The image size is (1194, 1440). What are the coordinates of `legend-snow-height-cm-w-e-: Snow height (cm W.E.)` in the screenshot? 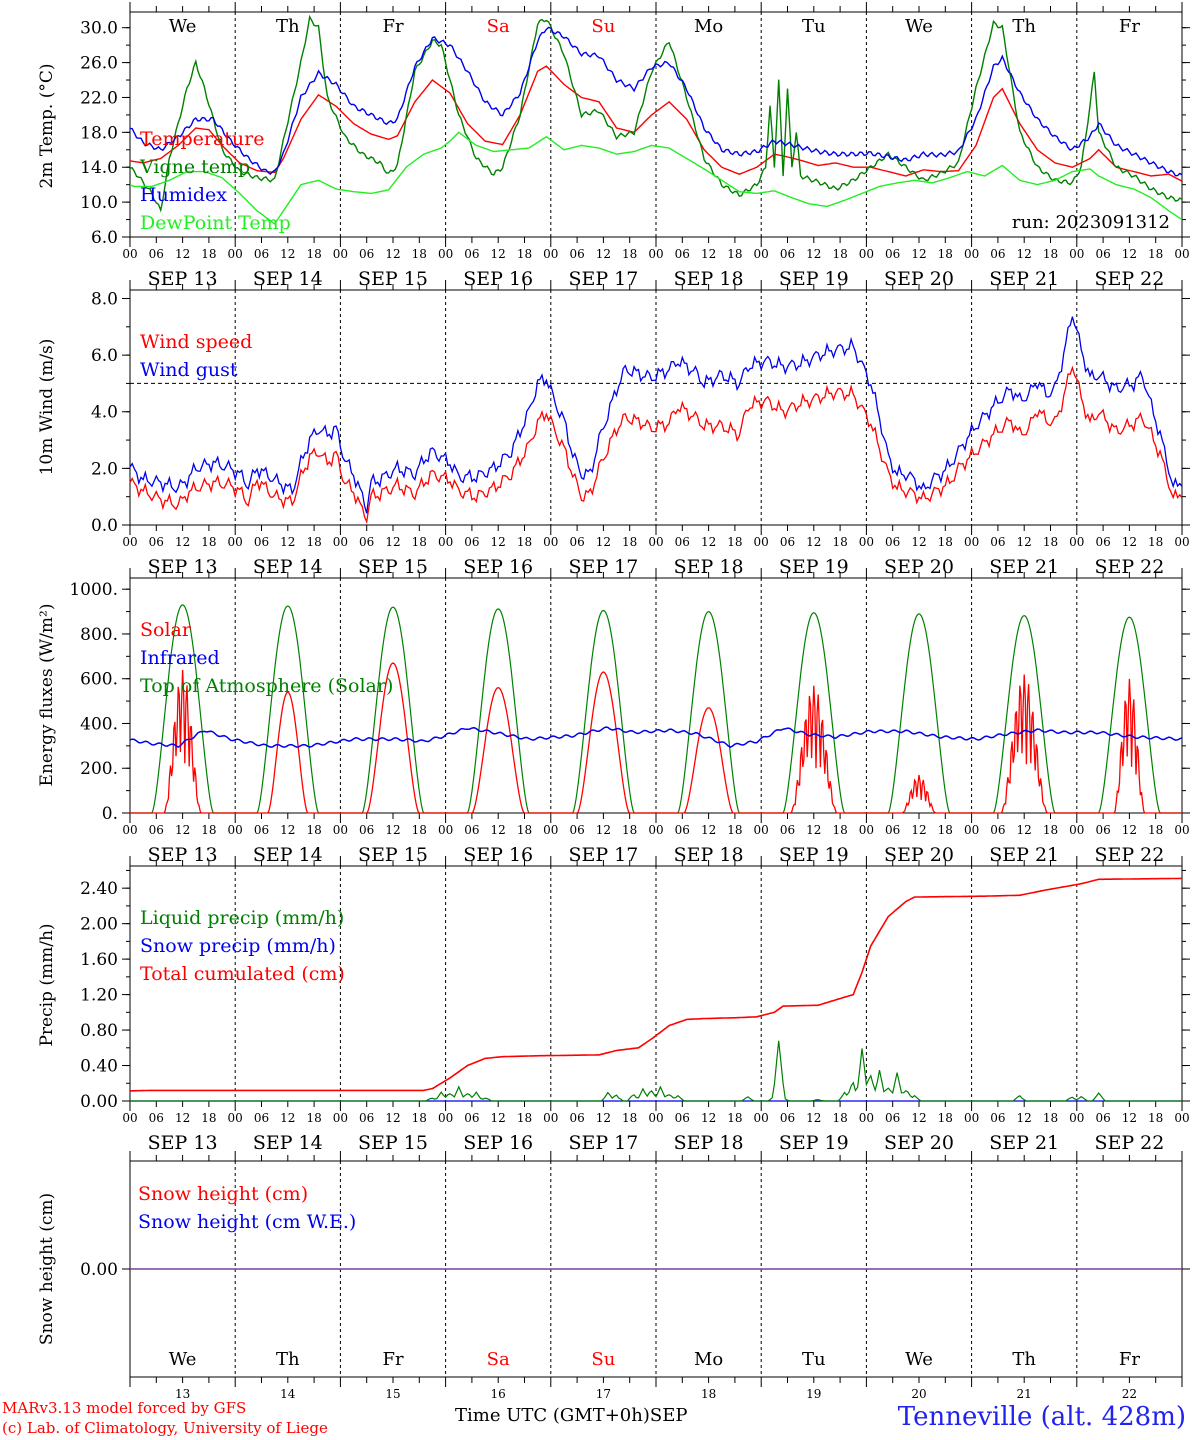 It's located at (247, 1222).